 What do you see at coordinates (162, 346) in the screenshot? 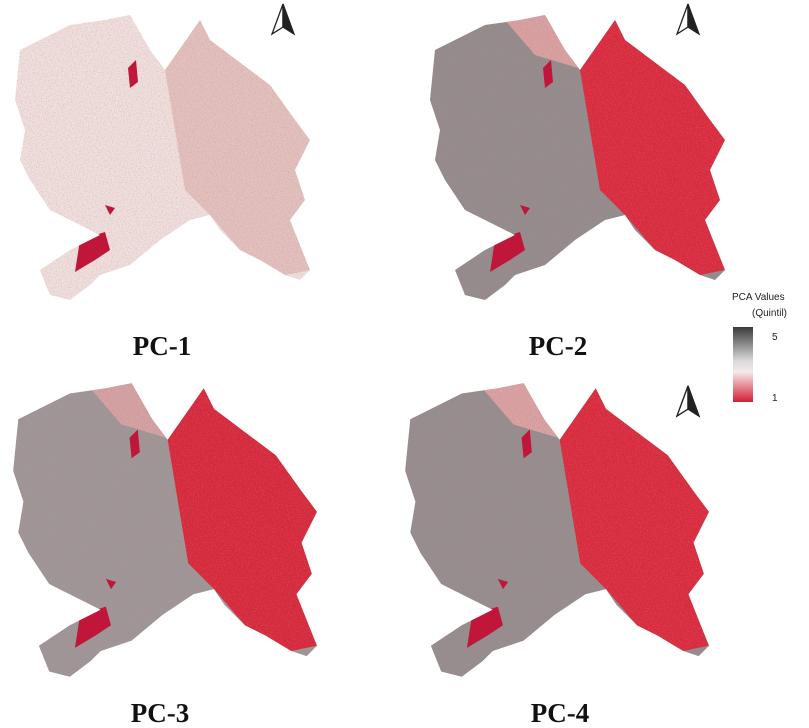
I see `panel-label: PC-1` at bounding box center [162, 346].